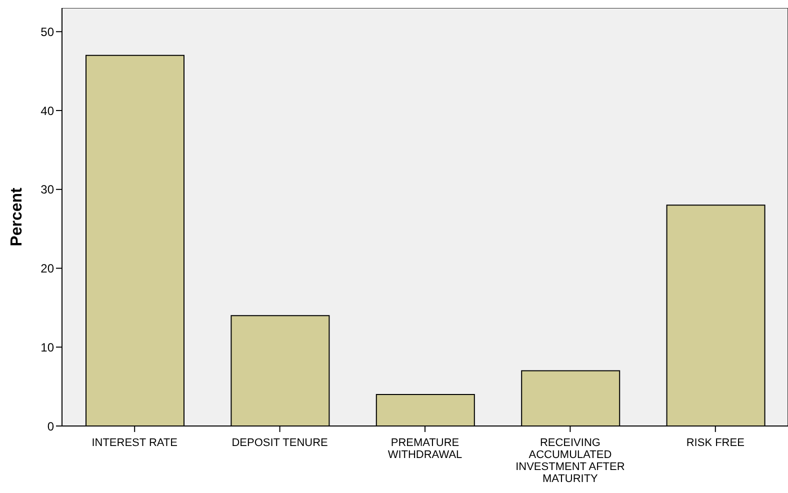  Describe the element at coordinates (47, 111) in the screenshot. I see `y-tick-label: 40` at that location.